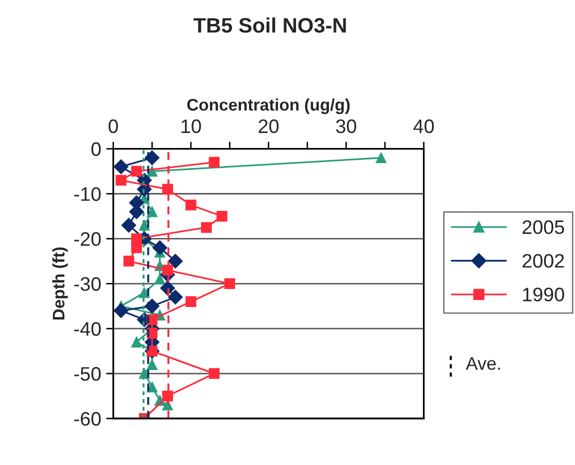  I want to click on y-tick-label: 0, so click(96, 149).